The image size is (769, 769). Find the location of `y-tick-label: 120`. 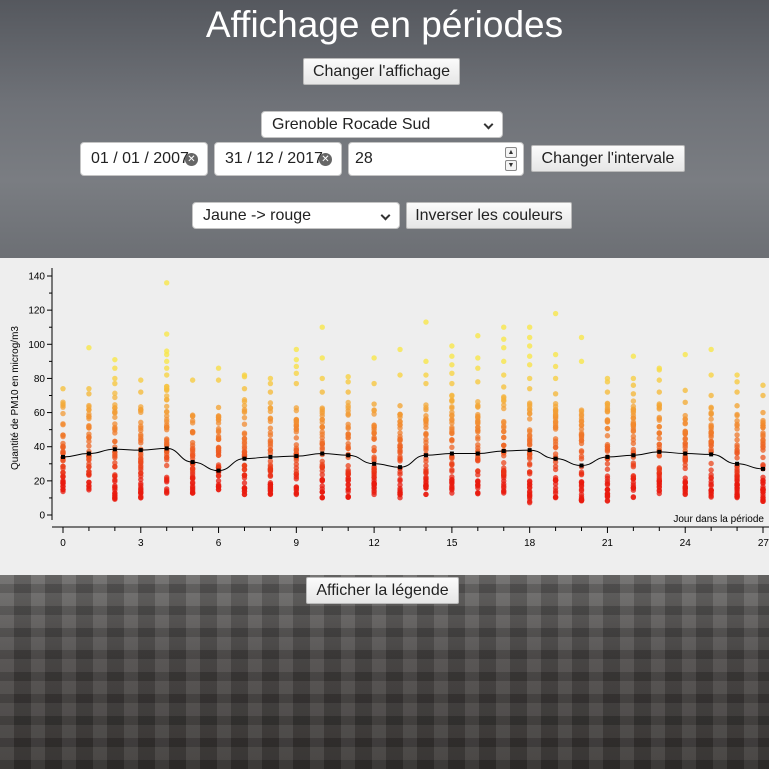

y-tick-label: 120 is located at coordinates (36, 311).